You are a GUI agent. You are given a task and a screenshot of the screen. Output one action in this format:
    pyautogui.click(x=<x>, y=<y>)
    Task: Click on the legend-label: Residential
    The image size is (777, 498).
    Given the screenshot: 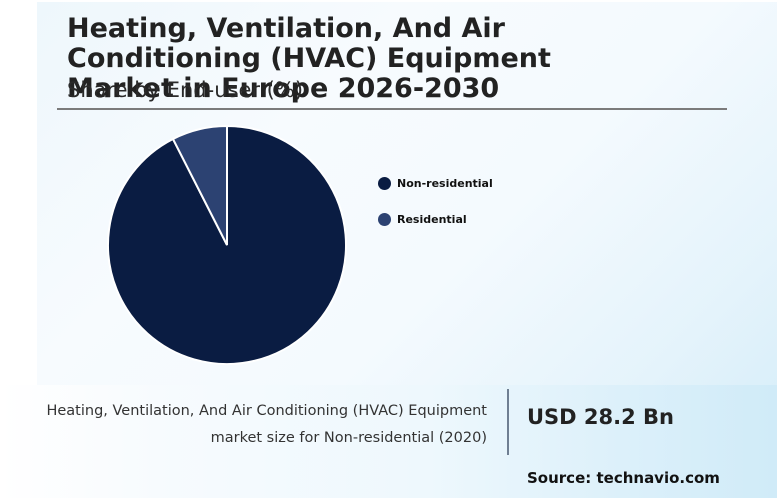 What is the action you would take?
    pyautogui.click(x=432, y=219)
    